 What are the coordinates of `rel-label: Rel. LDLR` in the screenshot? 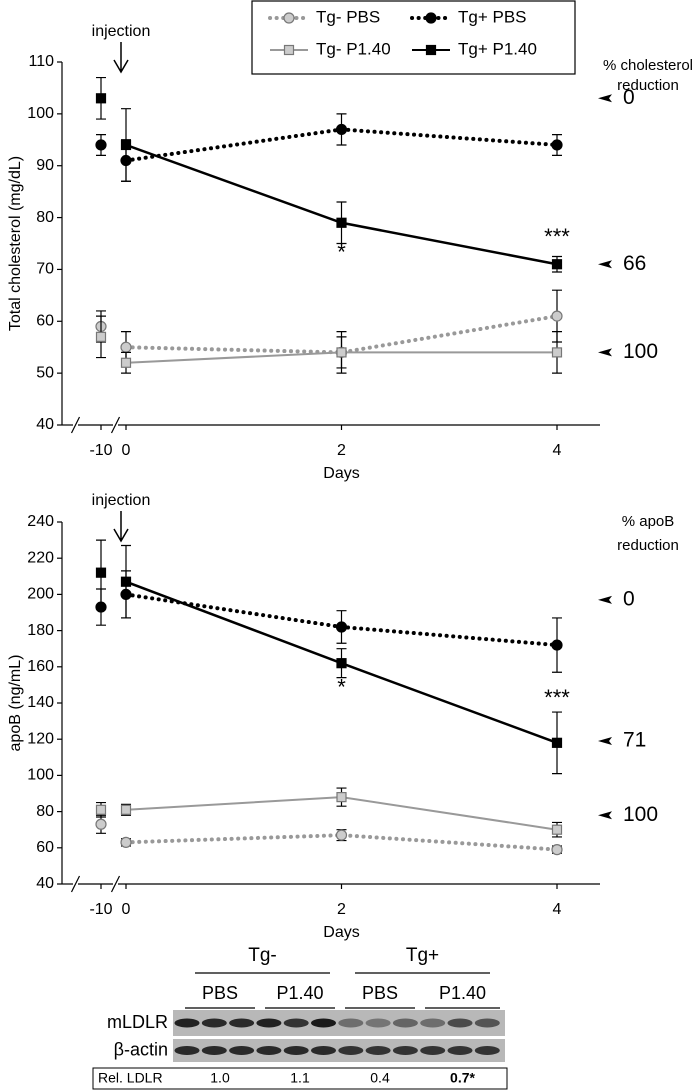 It's located at (130, 1078).